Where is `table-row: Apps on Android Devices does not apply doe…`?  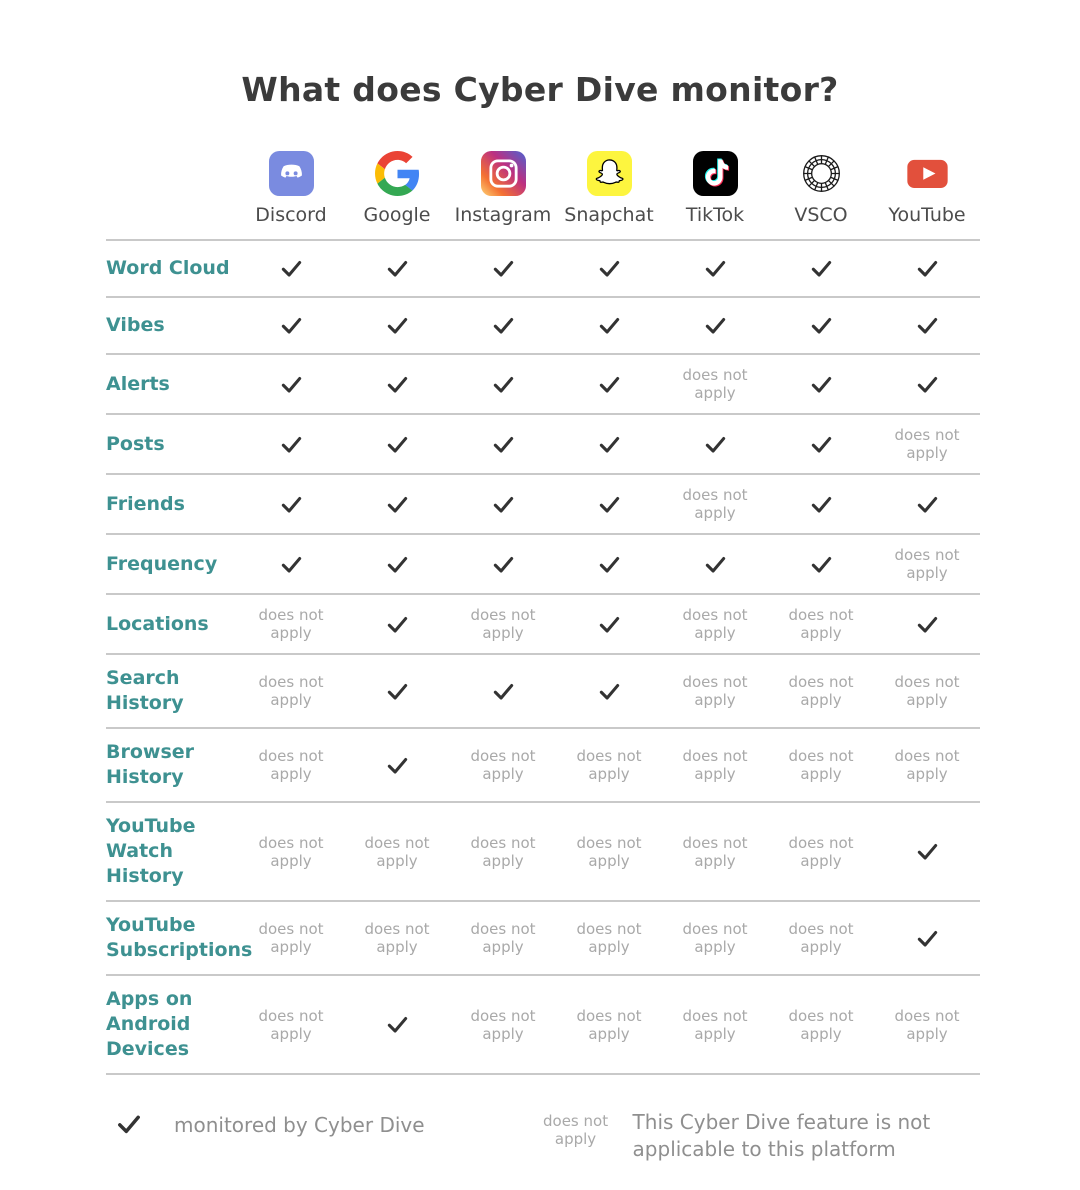
table-row: Apps on Android Devices does not apply doe… is located at coordinates (543, 1025).